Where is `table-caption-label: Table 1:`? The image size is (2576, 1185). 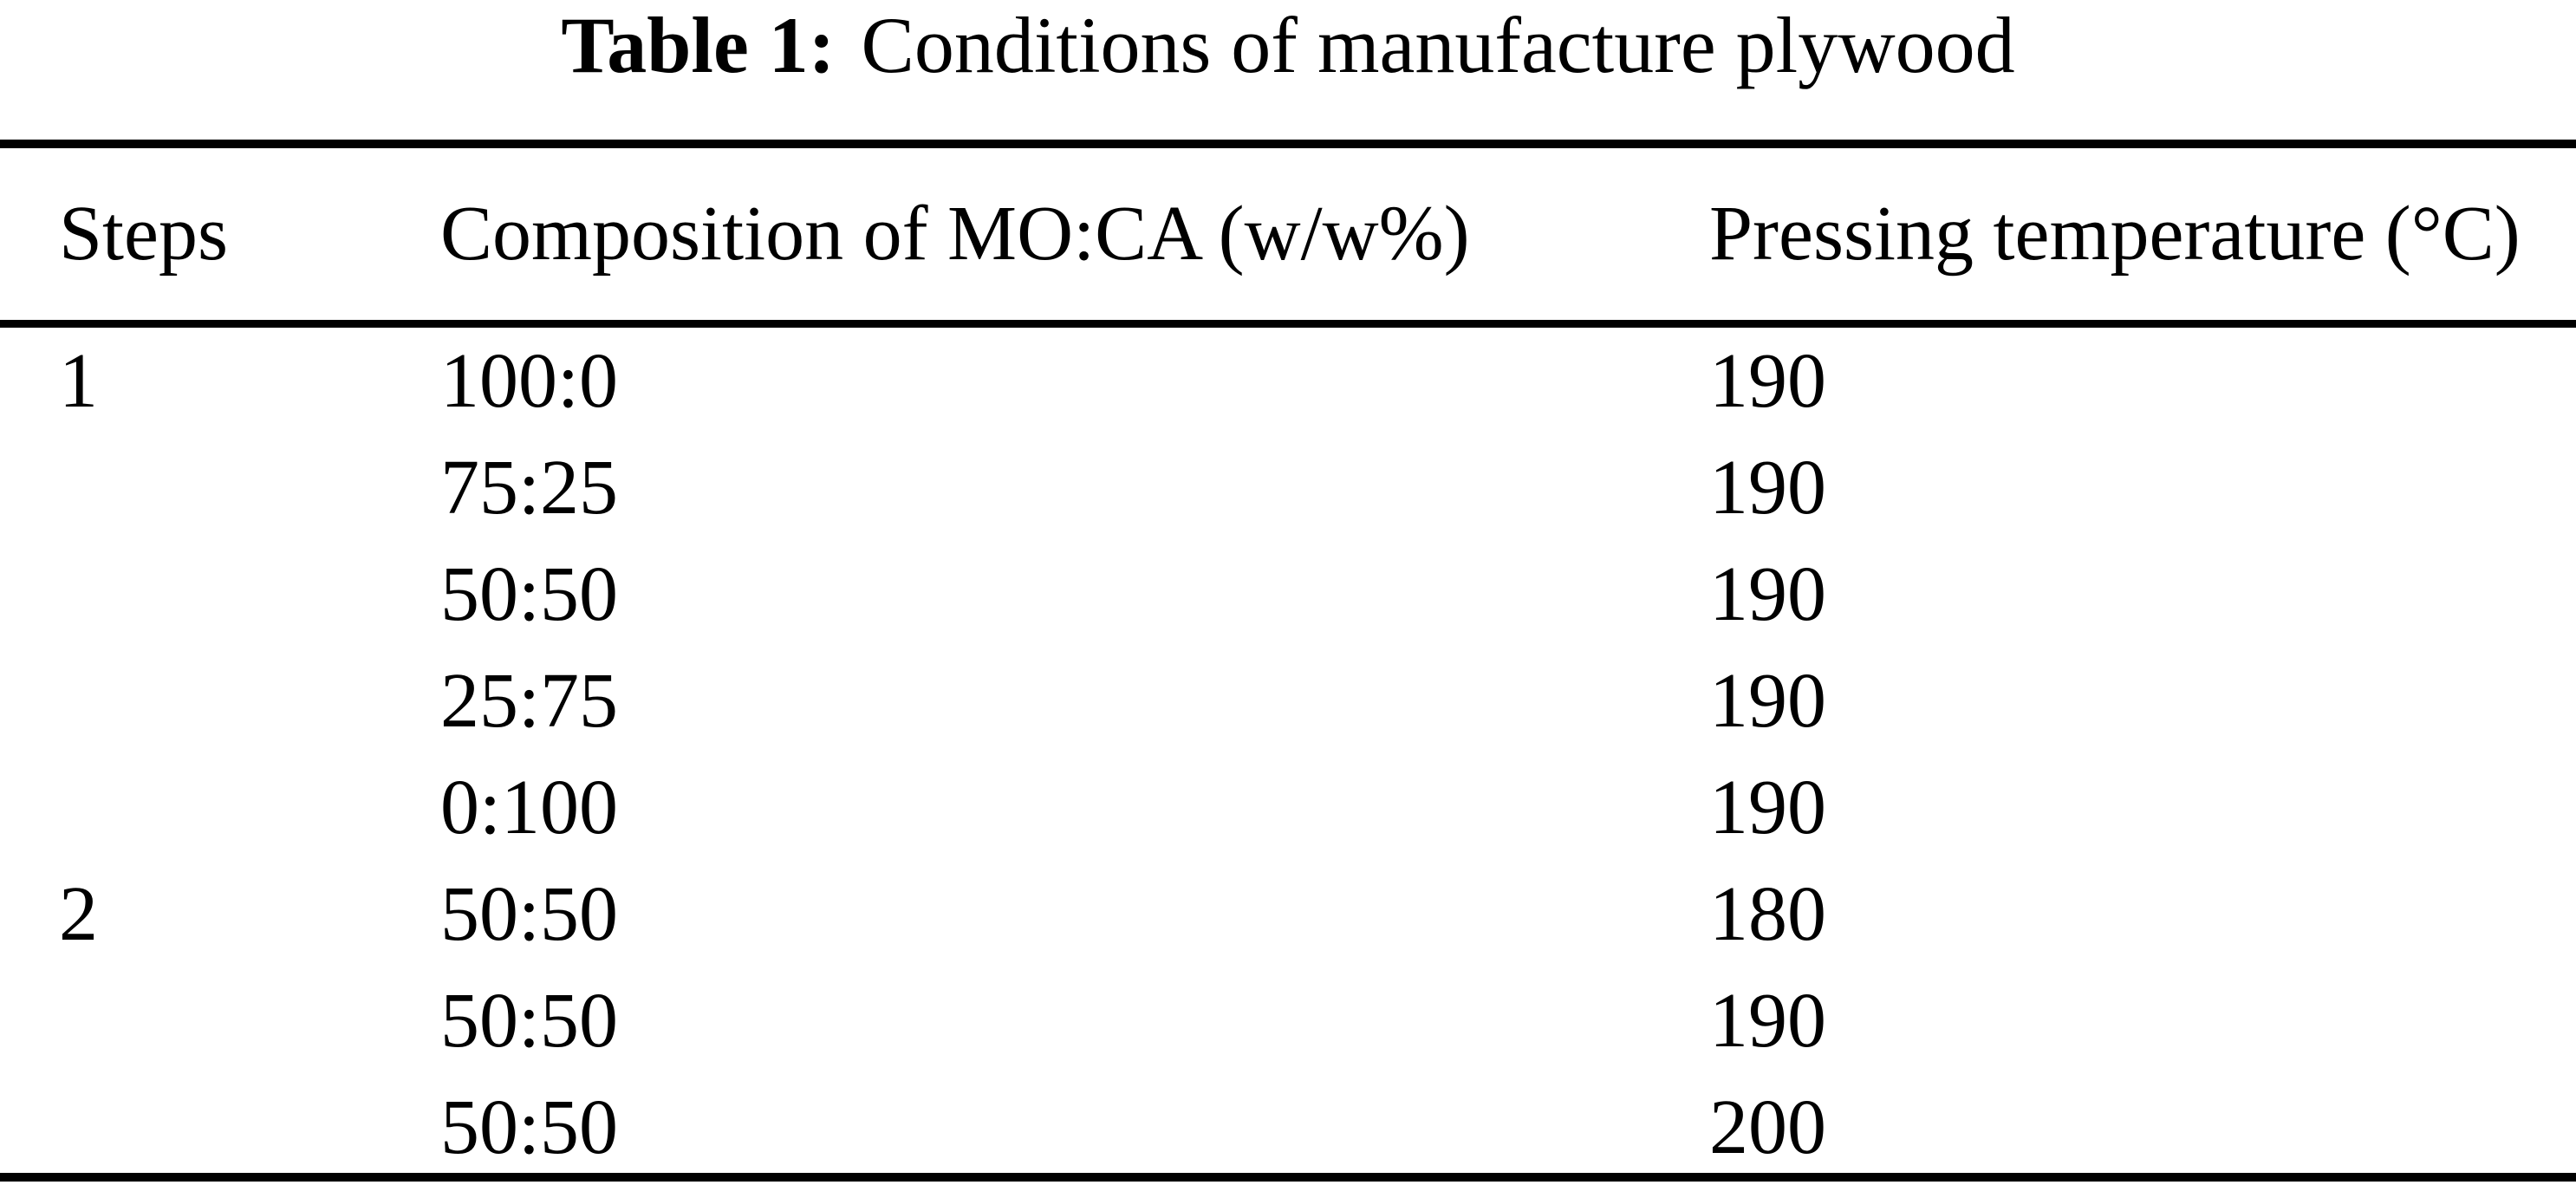 table-caption-label: Table 1: is located at coordinates (698, 45).